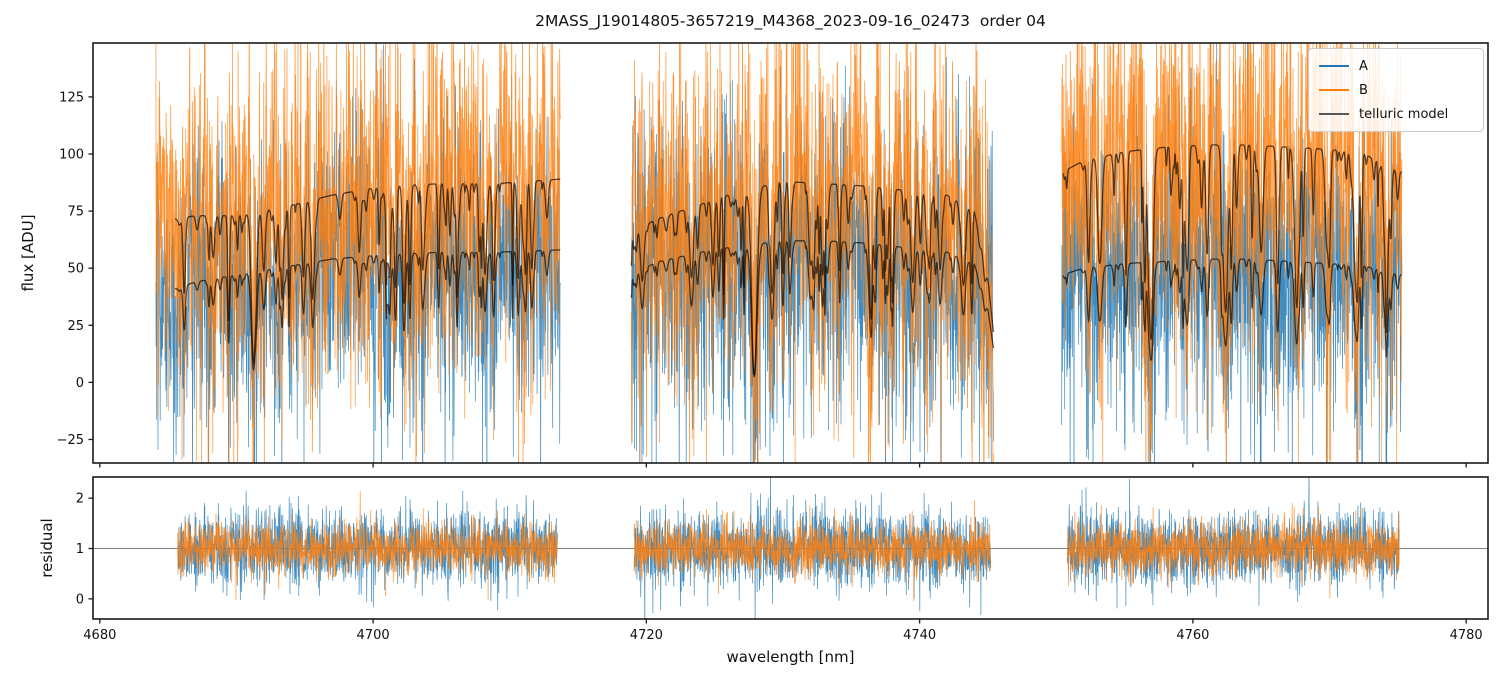  What do you see at coordinates (1363, 66) in the screenshot?
I see `legend-label: A` at bounding box center [1363, 66].